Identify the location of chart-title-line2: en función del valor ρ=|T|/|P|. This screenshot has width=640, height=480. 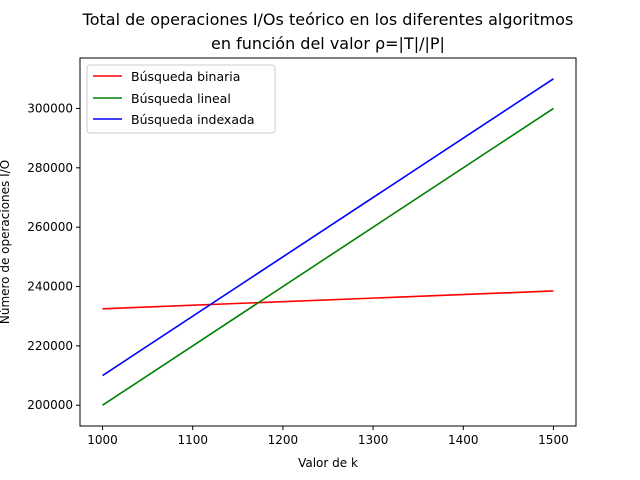
(328, 43).